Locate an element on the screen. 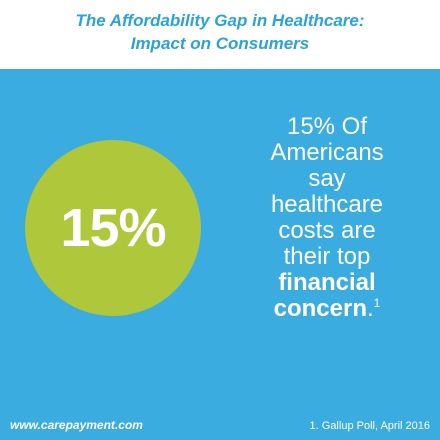 The image size is (440, 440). statement-period: . is located at coordinates (370, 308).